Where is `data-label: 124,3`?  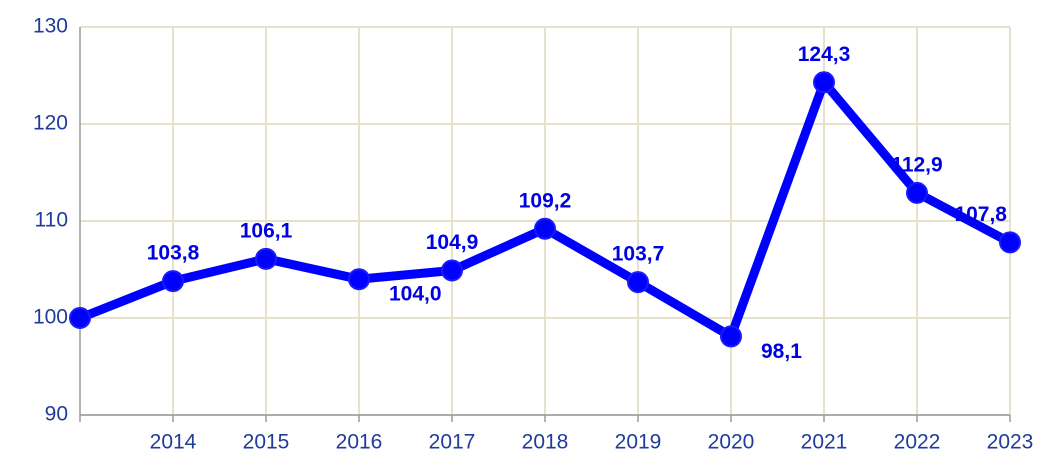 data-label: 124,3 is located at coordinates (824, 54).